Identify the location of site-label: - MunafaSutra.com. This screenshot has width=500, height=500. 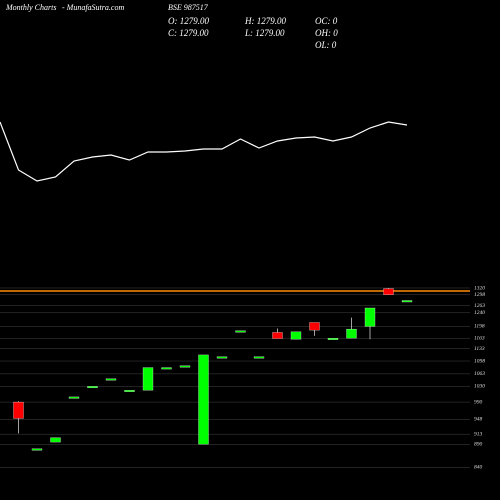
(93, 7).